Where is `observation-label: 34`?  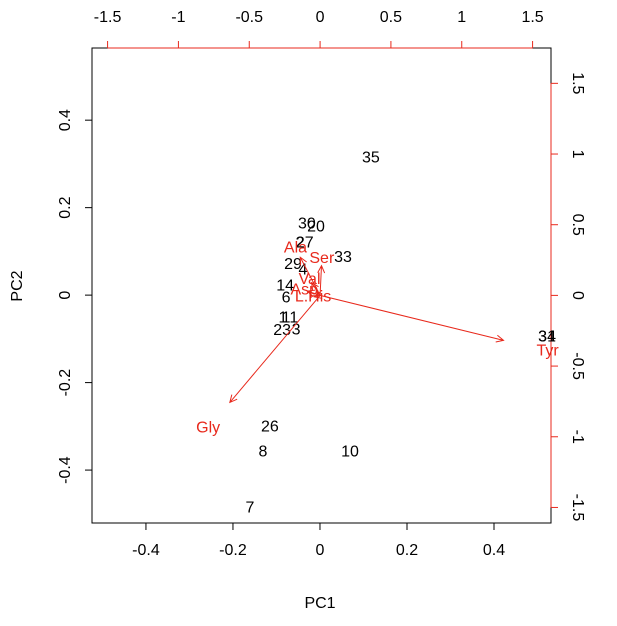 observation-label: 34 is located at coordinates (547, 336).